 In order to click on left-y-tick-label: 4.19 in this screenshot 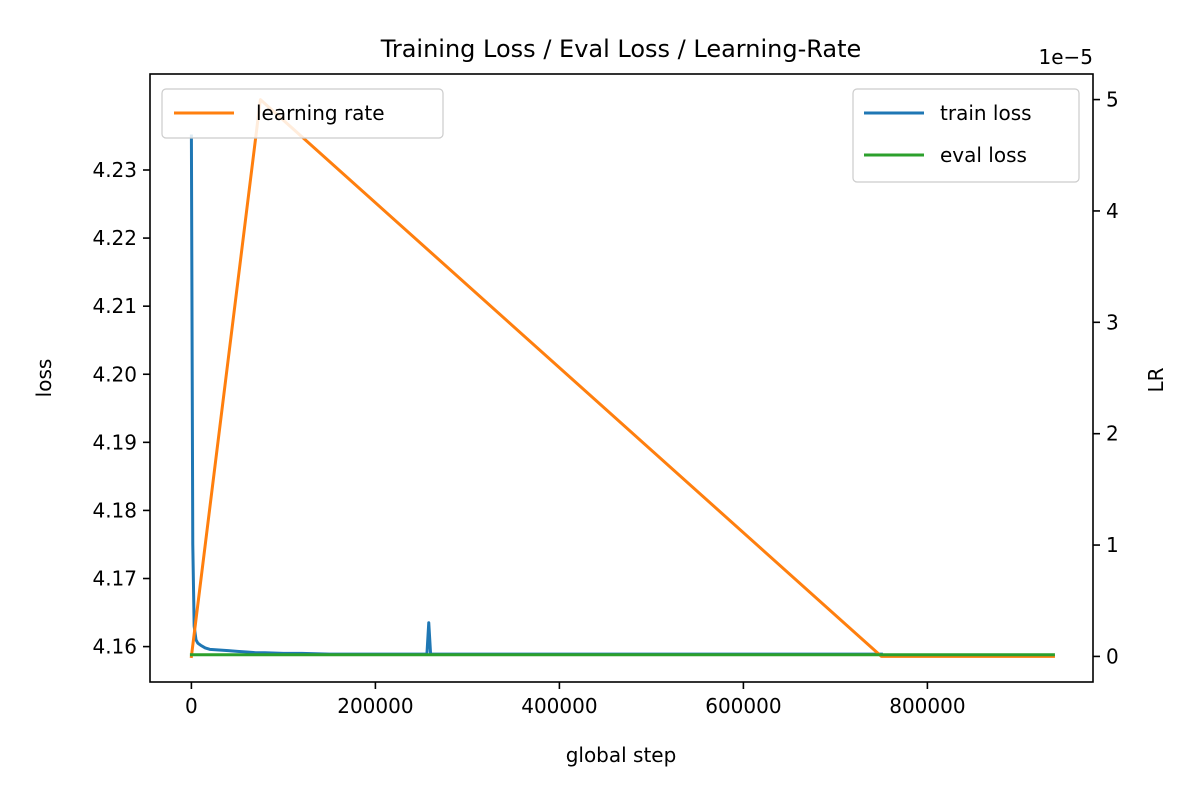, I will do `click(114, 442)`.